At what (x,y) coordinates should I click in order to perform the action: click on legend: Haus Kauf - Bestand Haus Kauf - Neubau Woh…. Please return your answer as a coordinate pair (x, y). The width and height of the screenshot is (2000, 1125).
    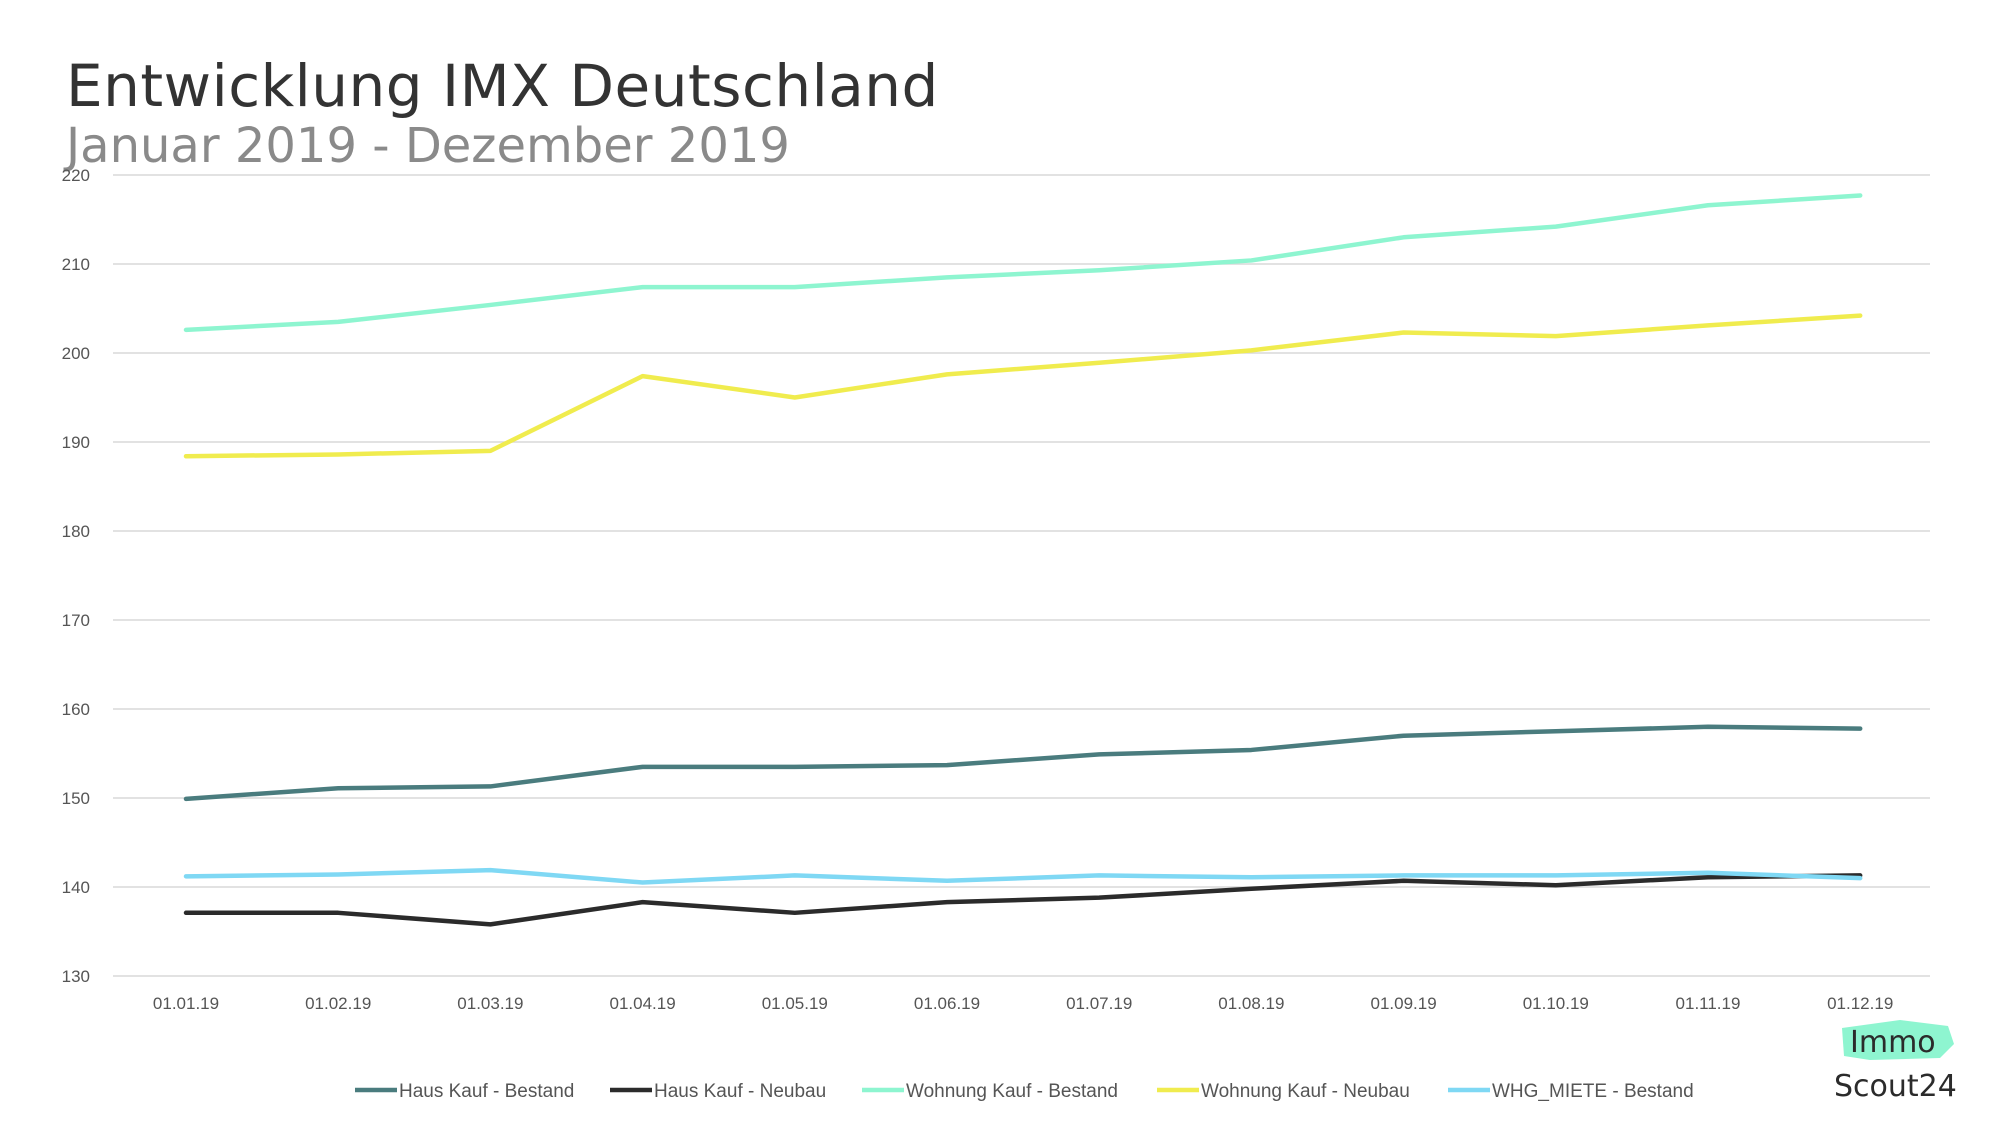
    Looking at the image, I should click on (1024, 1091).